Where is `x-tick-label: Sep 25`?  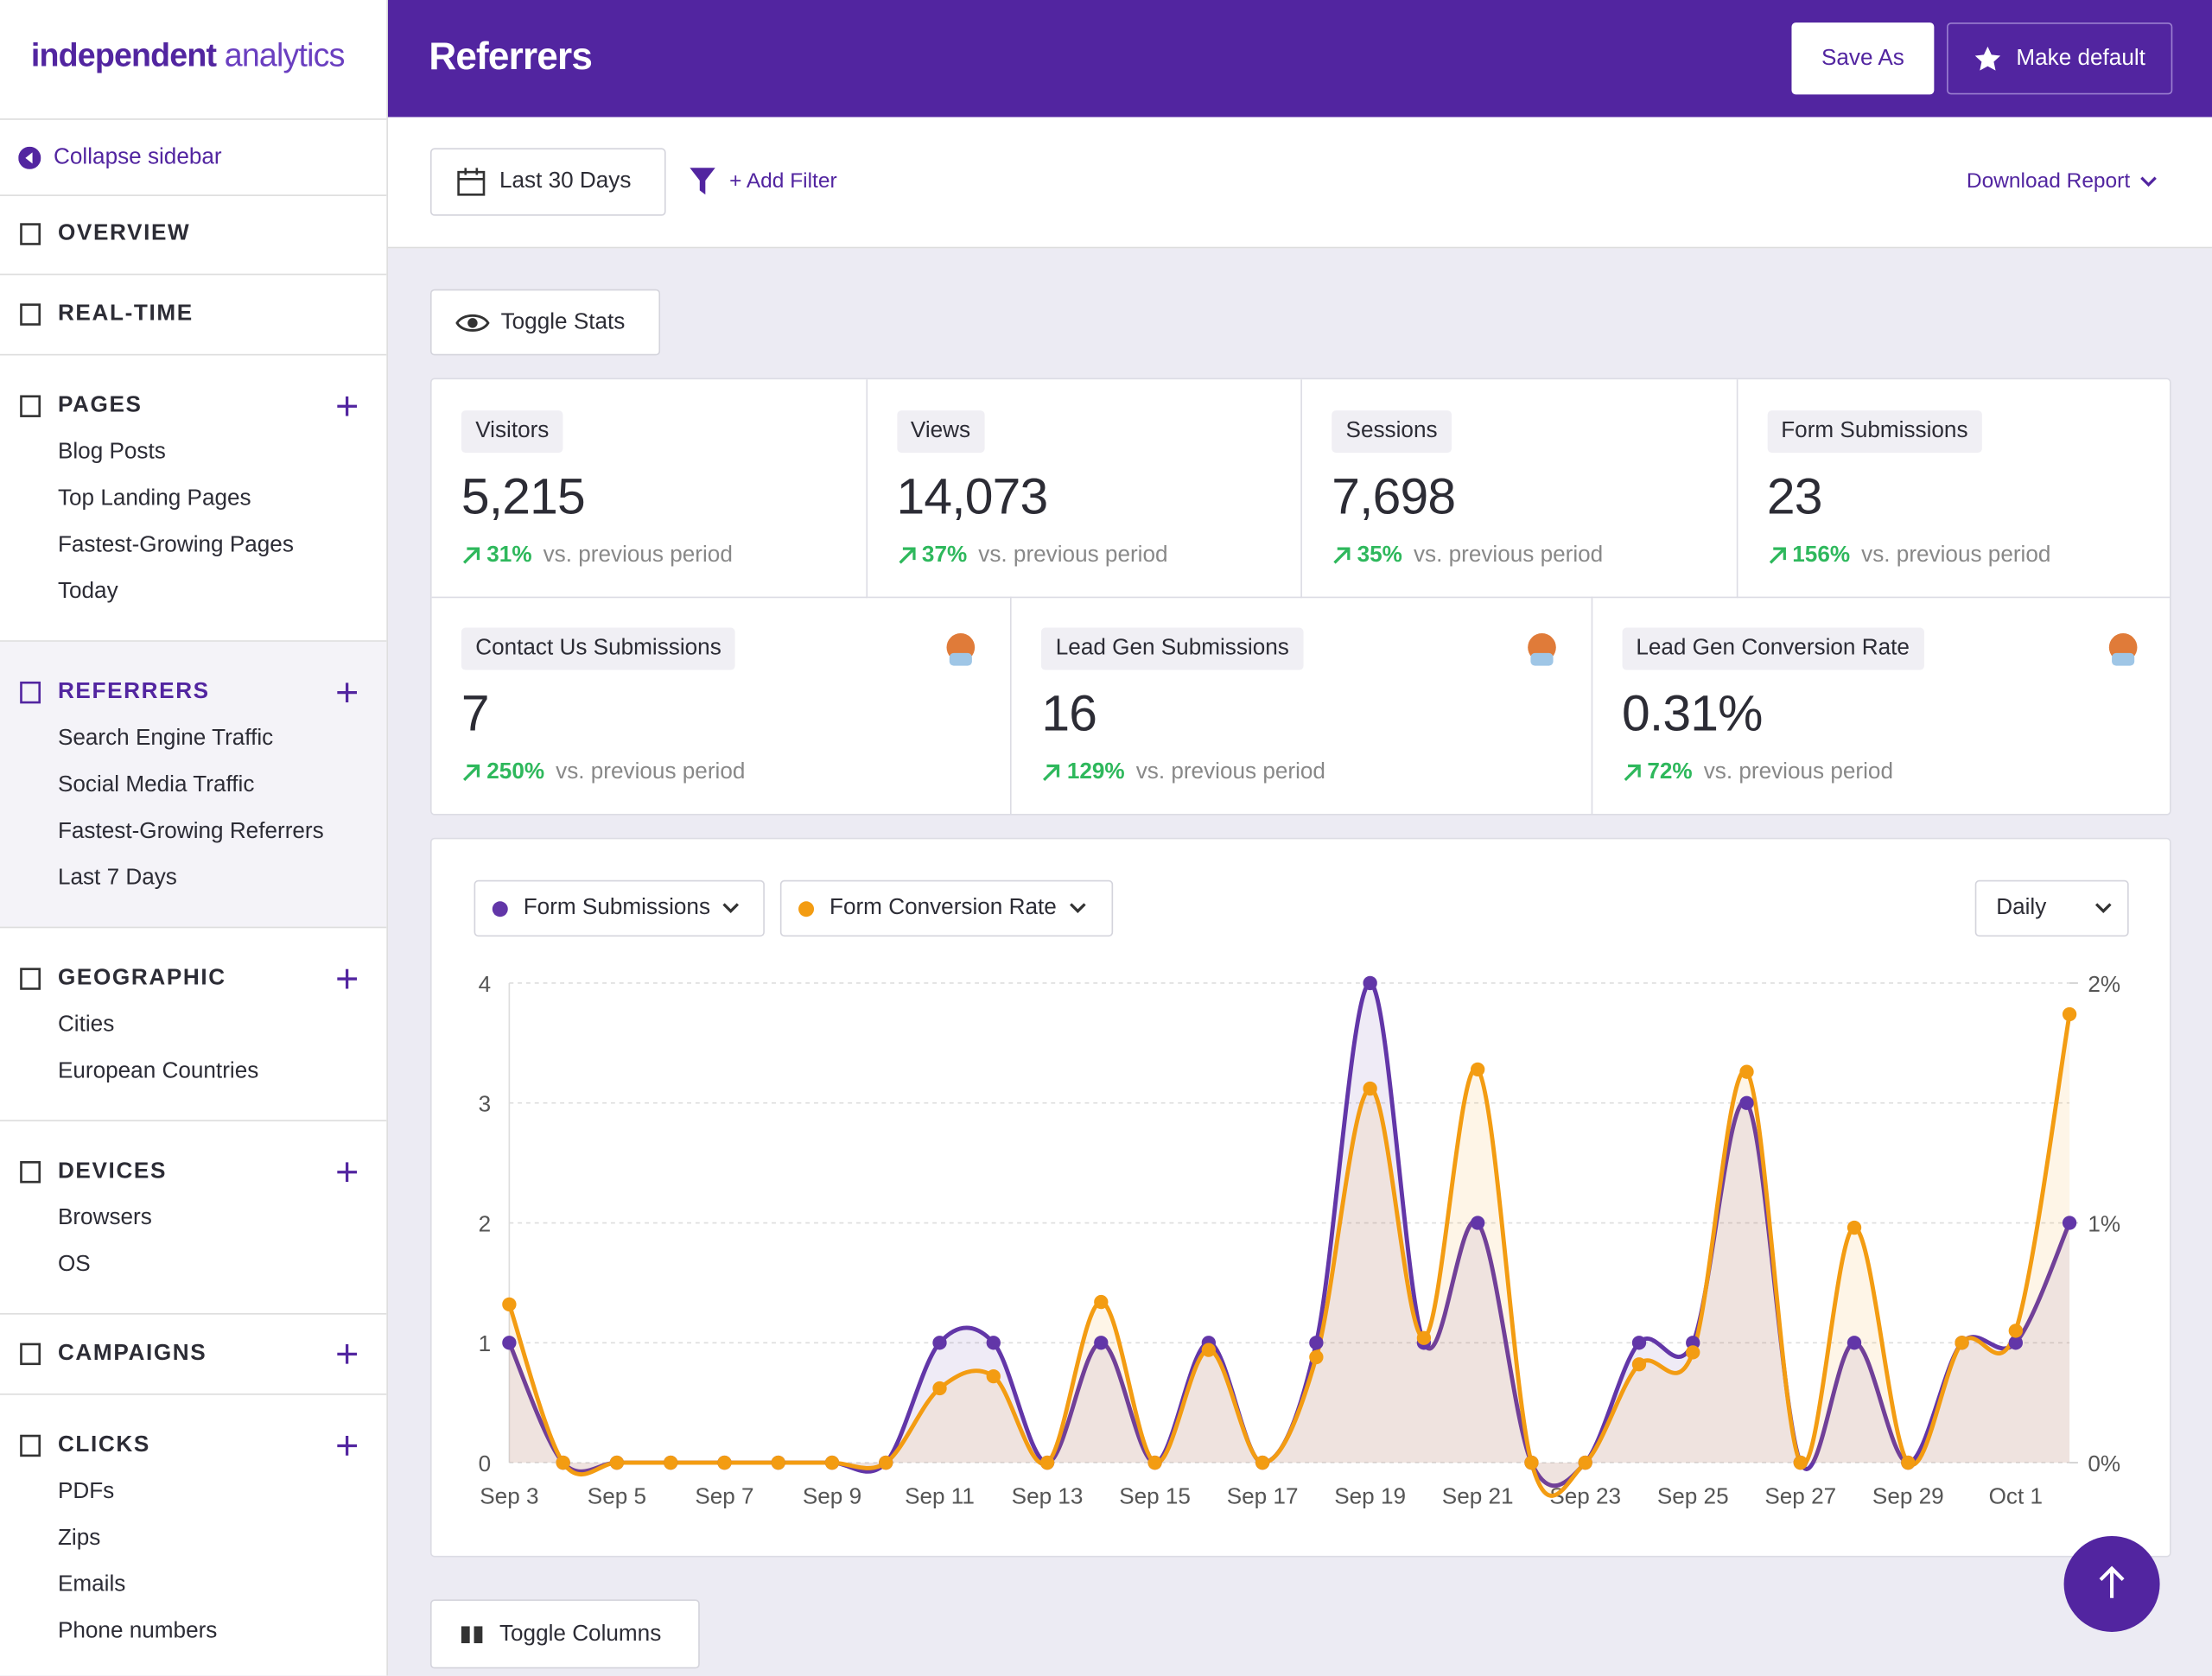
x-tick-label: Sep 25 is located at coordinates (1693, 1495).